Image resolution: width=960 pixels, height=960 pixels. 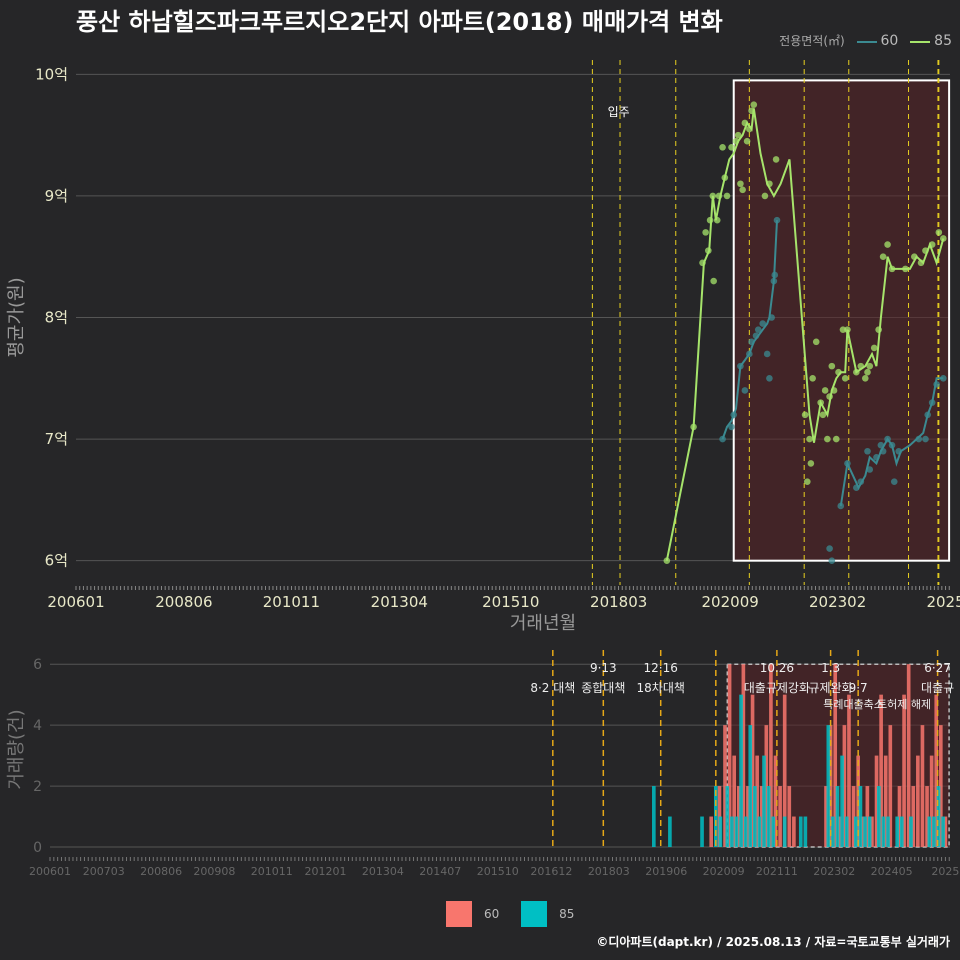 What do you see at coordinates (777, 688) in the screenshot?
I see `policy-label: 대출규제강화` at bounding box center [777, 688].